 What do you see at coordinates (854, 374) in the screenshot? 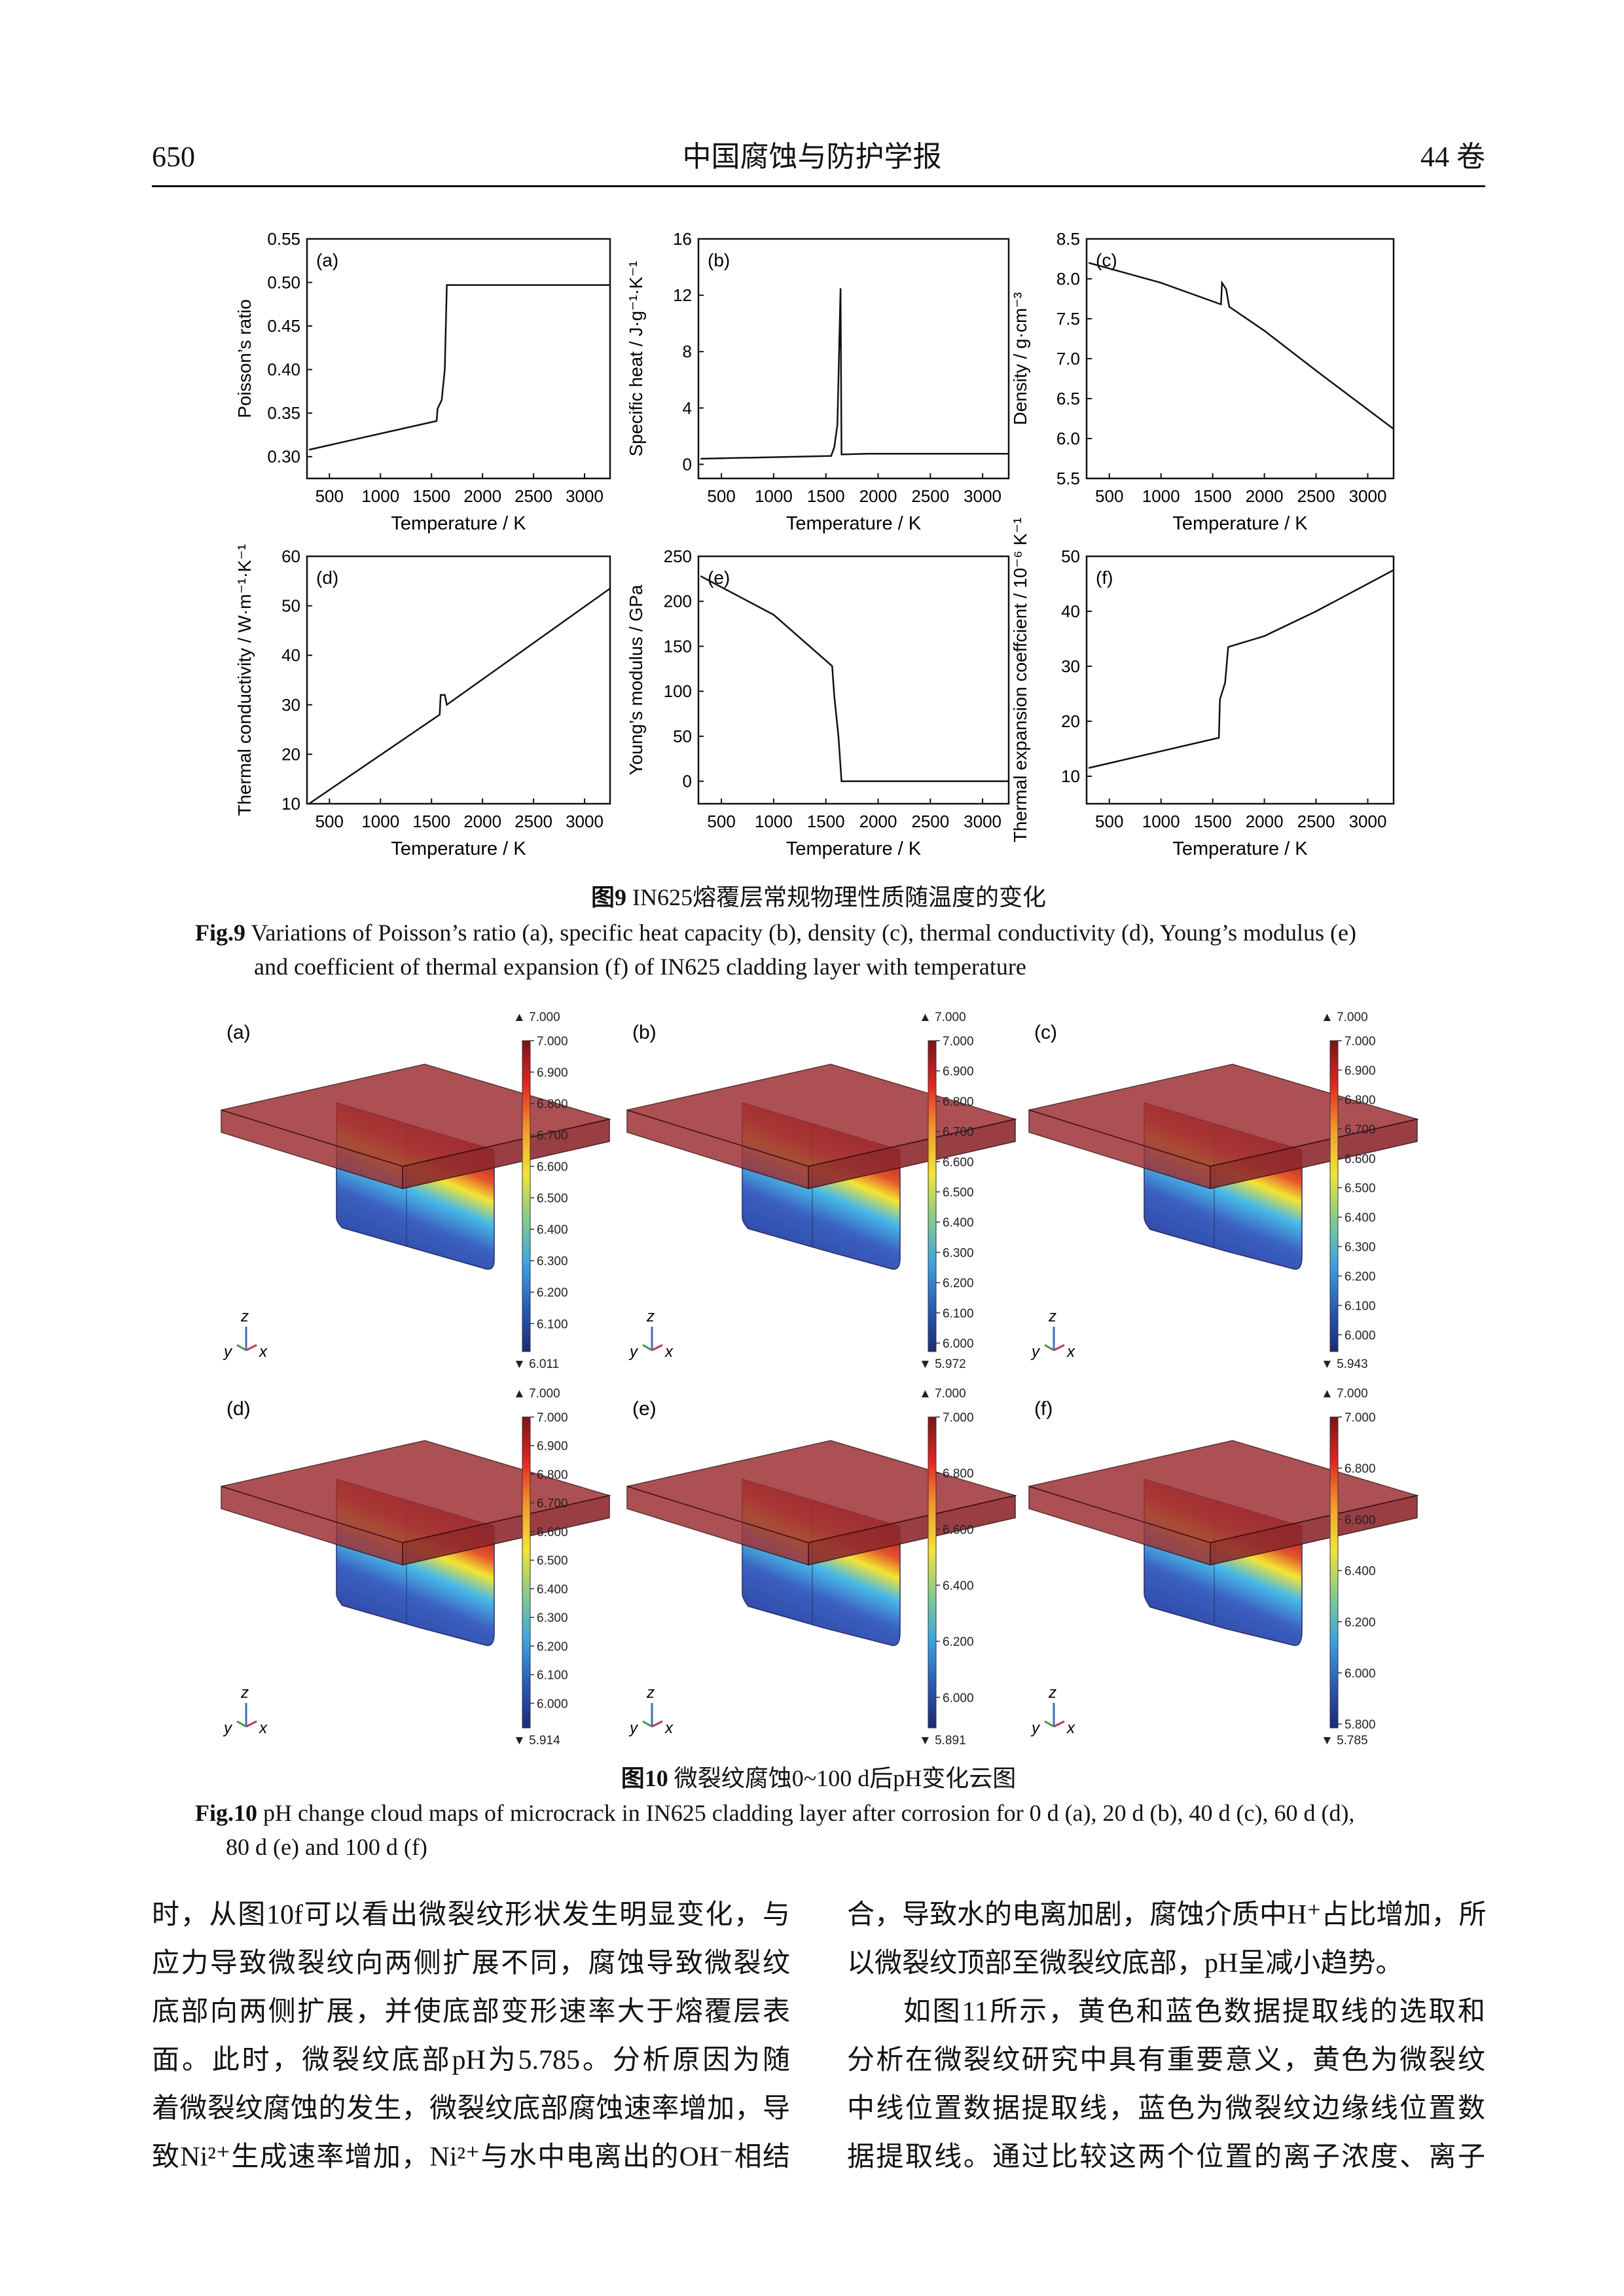
I see `data-line` at bounding box center [854, 374].